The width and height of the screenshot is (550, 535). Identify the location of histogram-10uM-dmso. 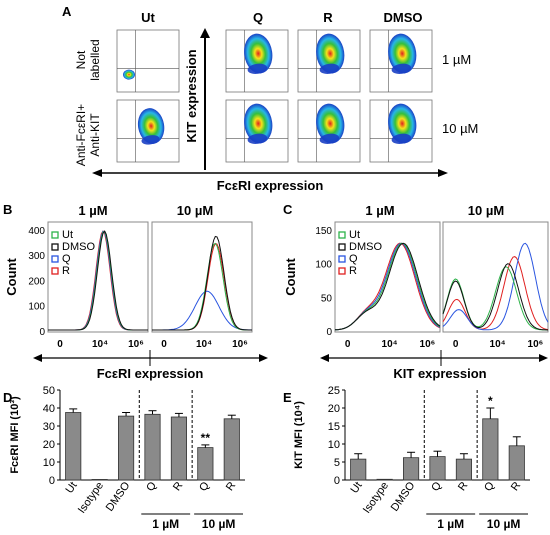
(202, 283).